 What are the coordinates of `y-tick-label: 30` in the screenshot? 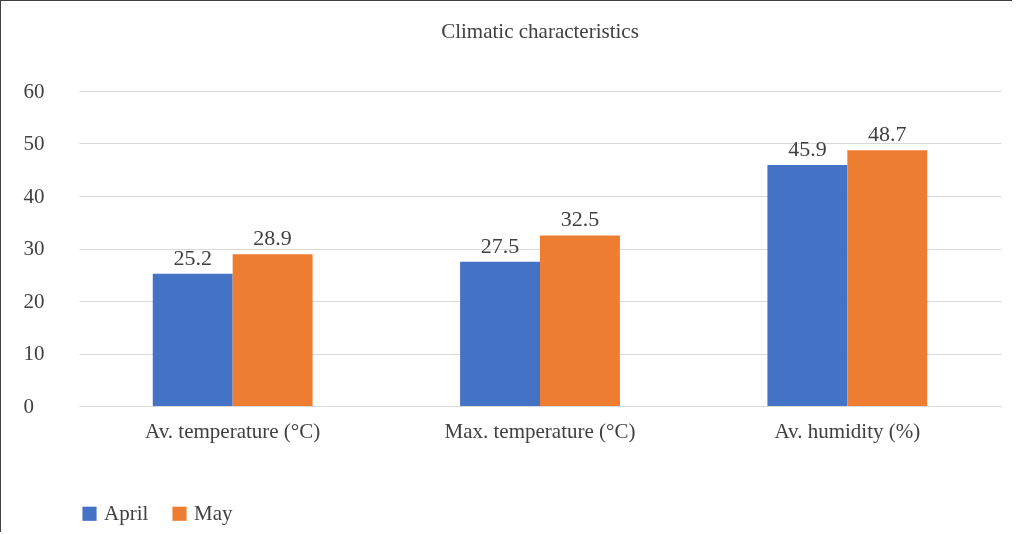 It's located at (34, 248).